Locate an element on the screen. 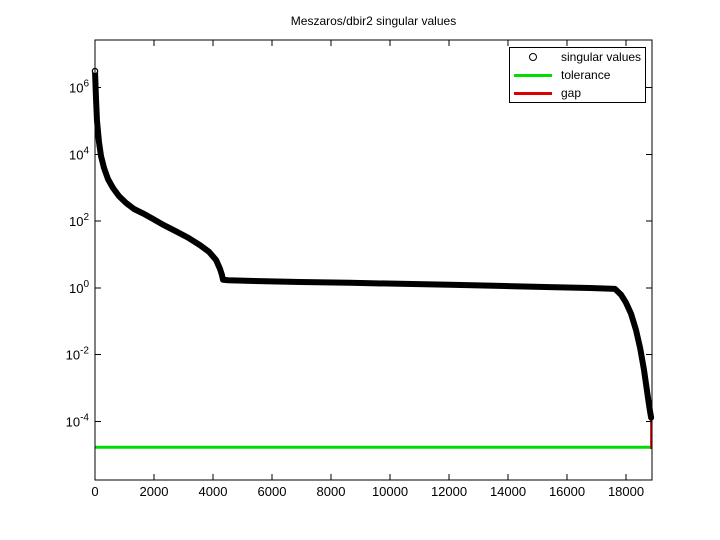 The width and height of the screenshot is (720, 540). x-tick-label: 16000 is located at coordinates (567, 491).